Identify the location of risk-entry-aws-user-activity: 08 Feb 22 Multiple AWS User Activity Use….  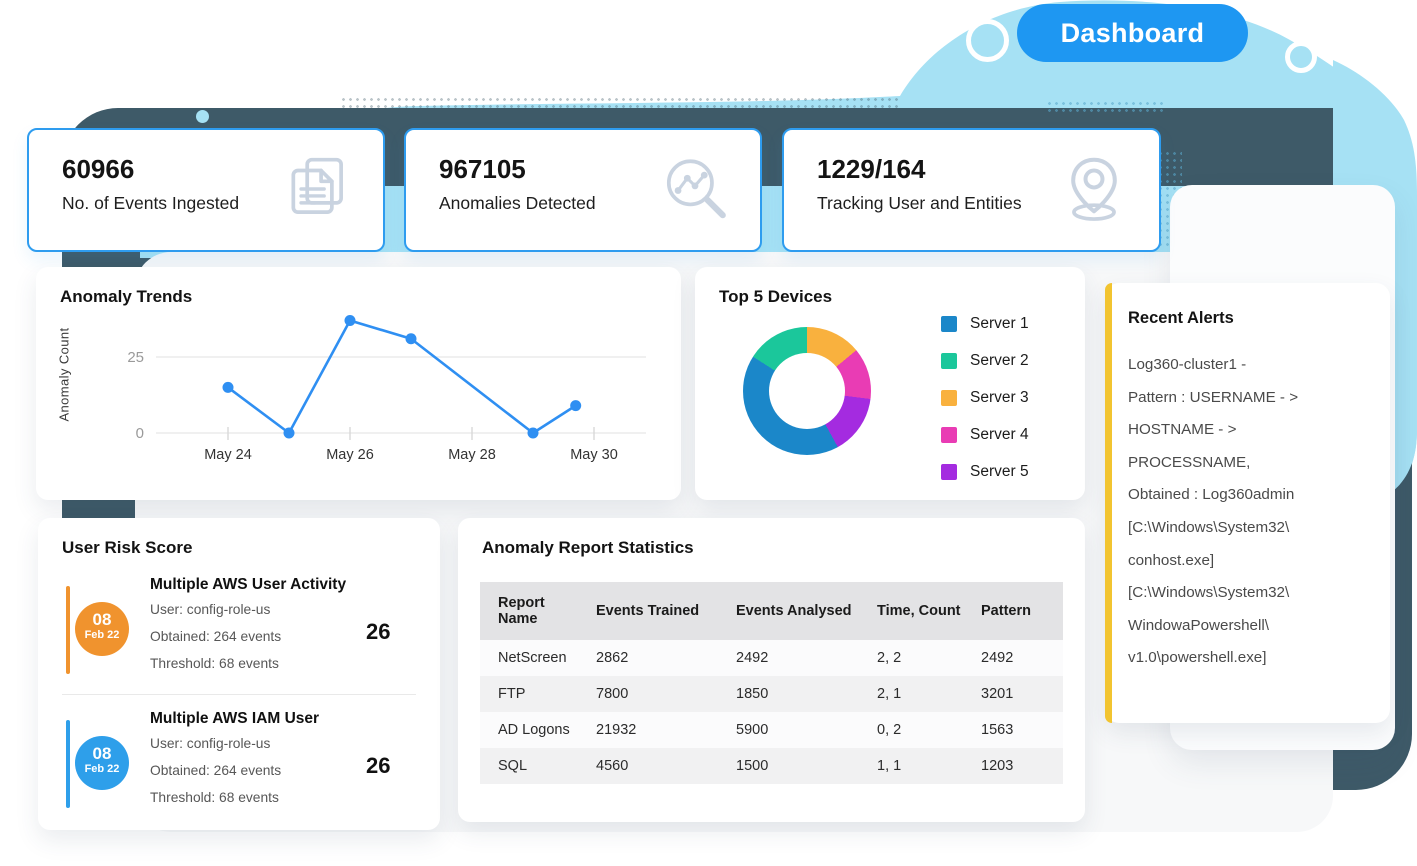
(239, 634).